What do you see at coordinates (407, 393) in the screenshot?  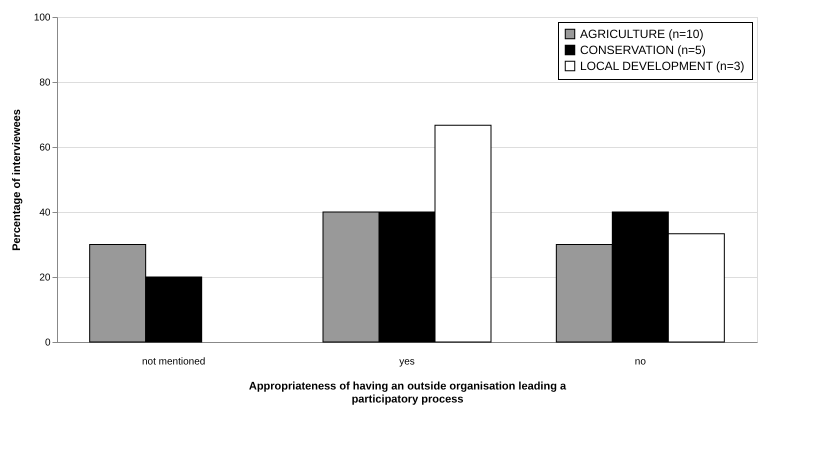 I see `x-axis-title: Appropriateness of having an outside organisation leading a participatory process` at bounding box center [407, 393].